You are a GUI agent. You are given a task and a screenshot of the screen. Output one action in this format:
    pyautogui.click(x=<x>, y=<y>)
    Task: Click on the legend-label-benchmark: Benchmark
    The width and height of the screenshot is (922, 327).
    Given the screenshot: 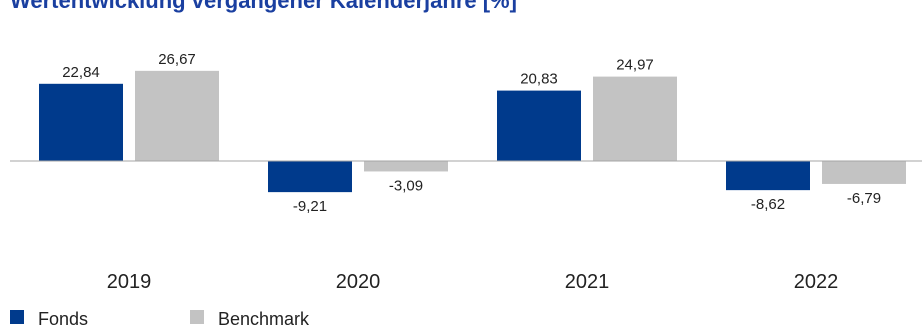 What is the action you would take?
    pyautogui.click(x=264, y=318)
    